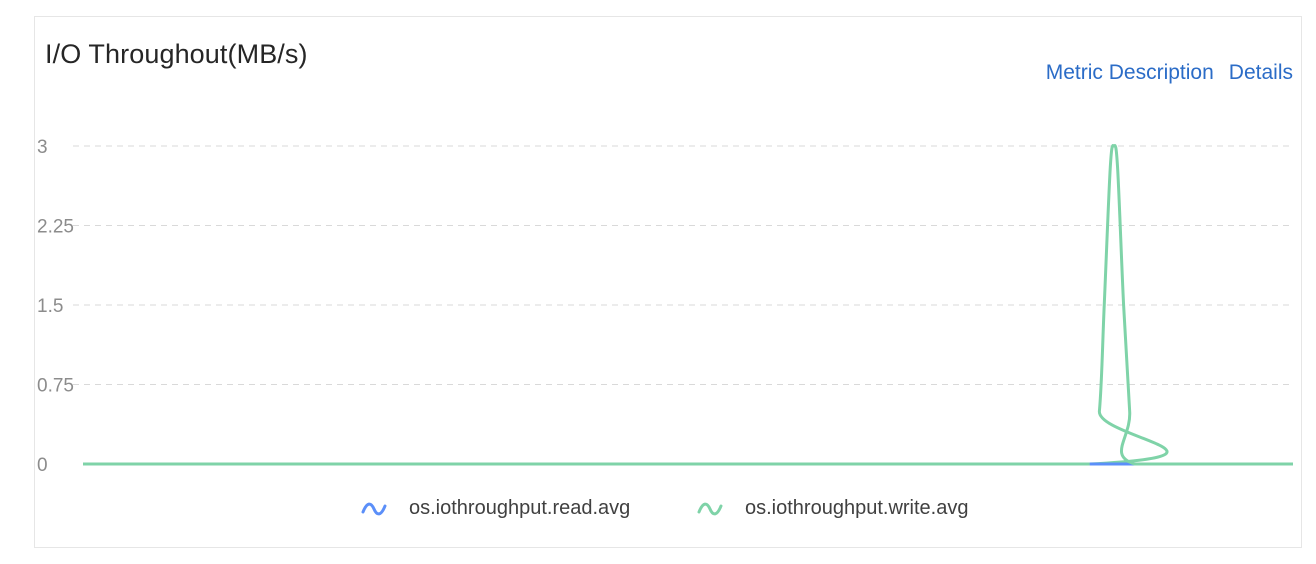  Describe the element at coordinates (42, 465) in the screenshot. I see `y-tick-label: 0` at that location.